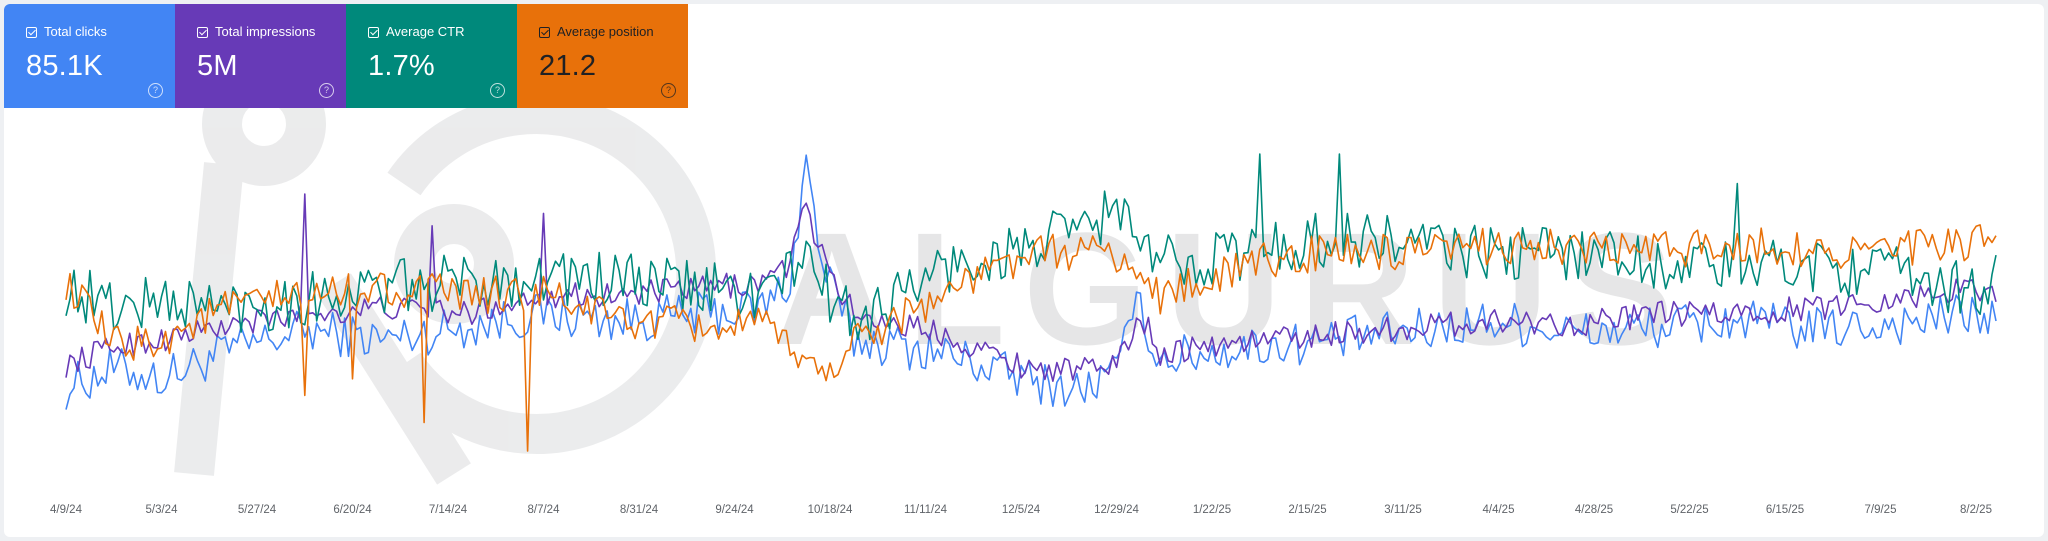  I want to click on x-tick-label: 4/28/25, so click(1594, 510).